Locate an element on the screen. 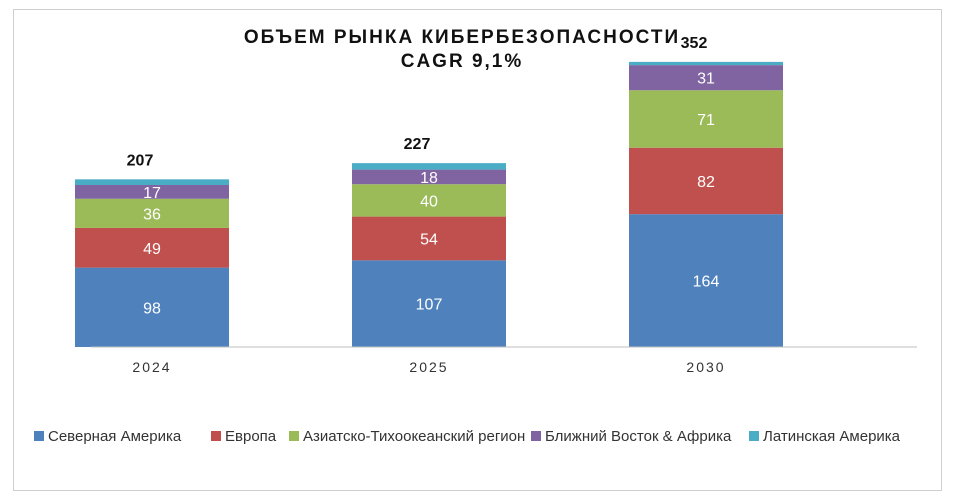  data-label: 31 is located at coordinates (706, 79).